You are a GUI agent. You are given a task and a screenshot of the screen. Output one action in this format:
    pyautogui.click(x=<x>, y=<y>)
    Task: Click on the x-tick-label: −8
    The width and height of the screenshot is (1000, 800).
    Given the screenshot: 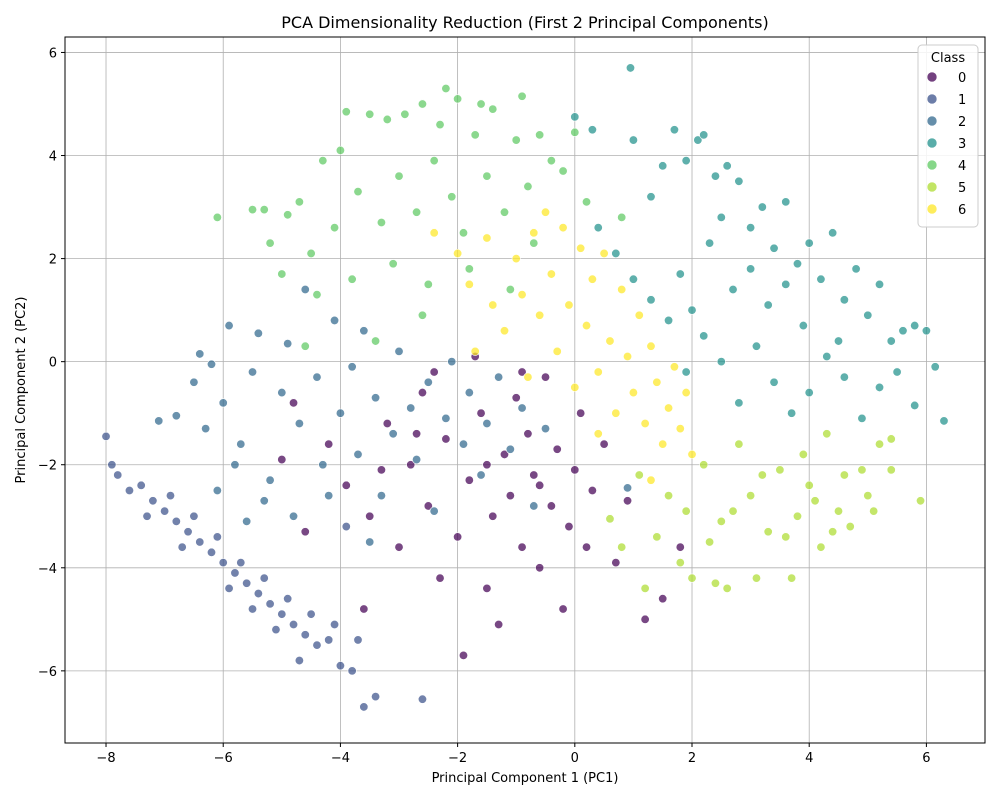 What is the action you would take?
    pyautogui.click(x=105, y=758)
    